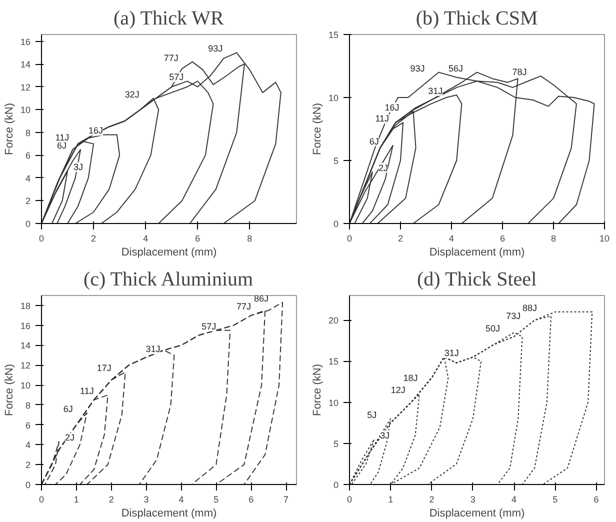  Describe the element at coordinates (168, 19) in the screenshot. I see `chart-title: (a) Thick WR` at that location.